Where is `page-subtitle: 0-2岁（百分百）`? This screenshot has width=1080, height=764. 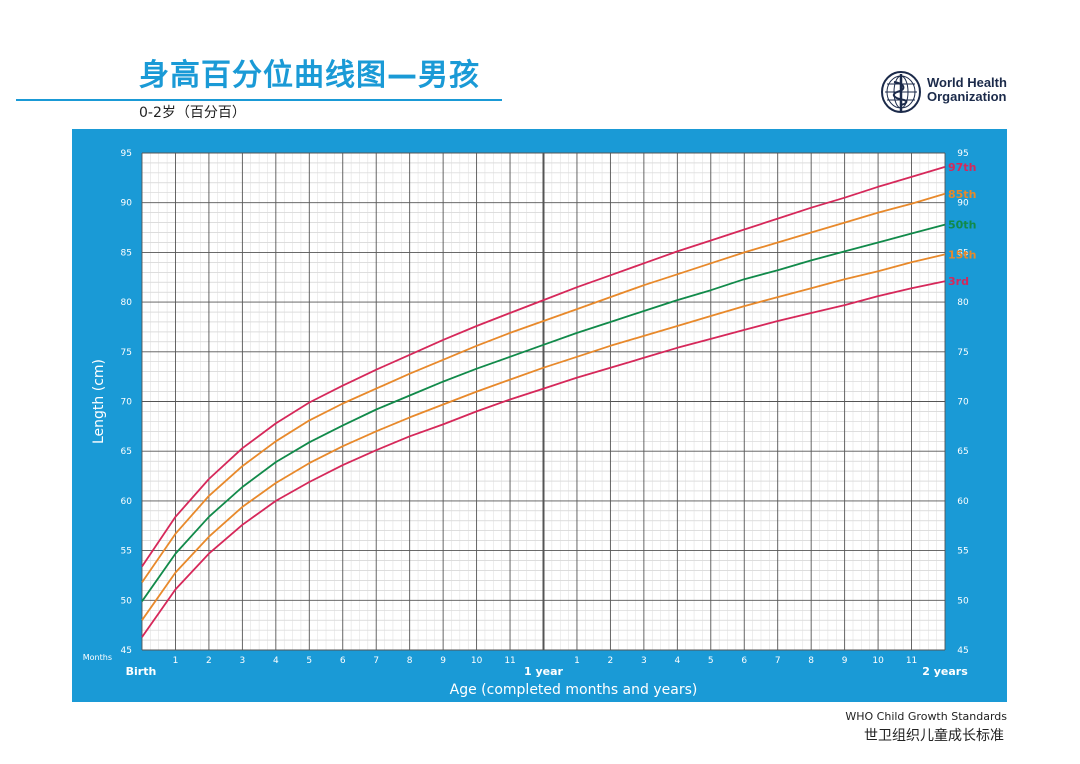
page-subtitle: 0-2岁（百分百） is located at coordinates (192, 113).